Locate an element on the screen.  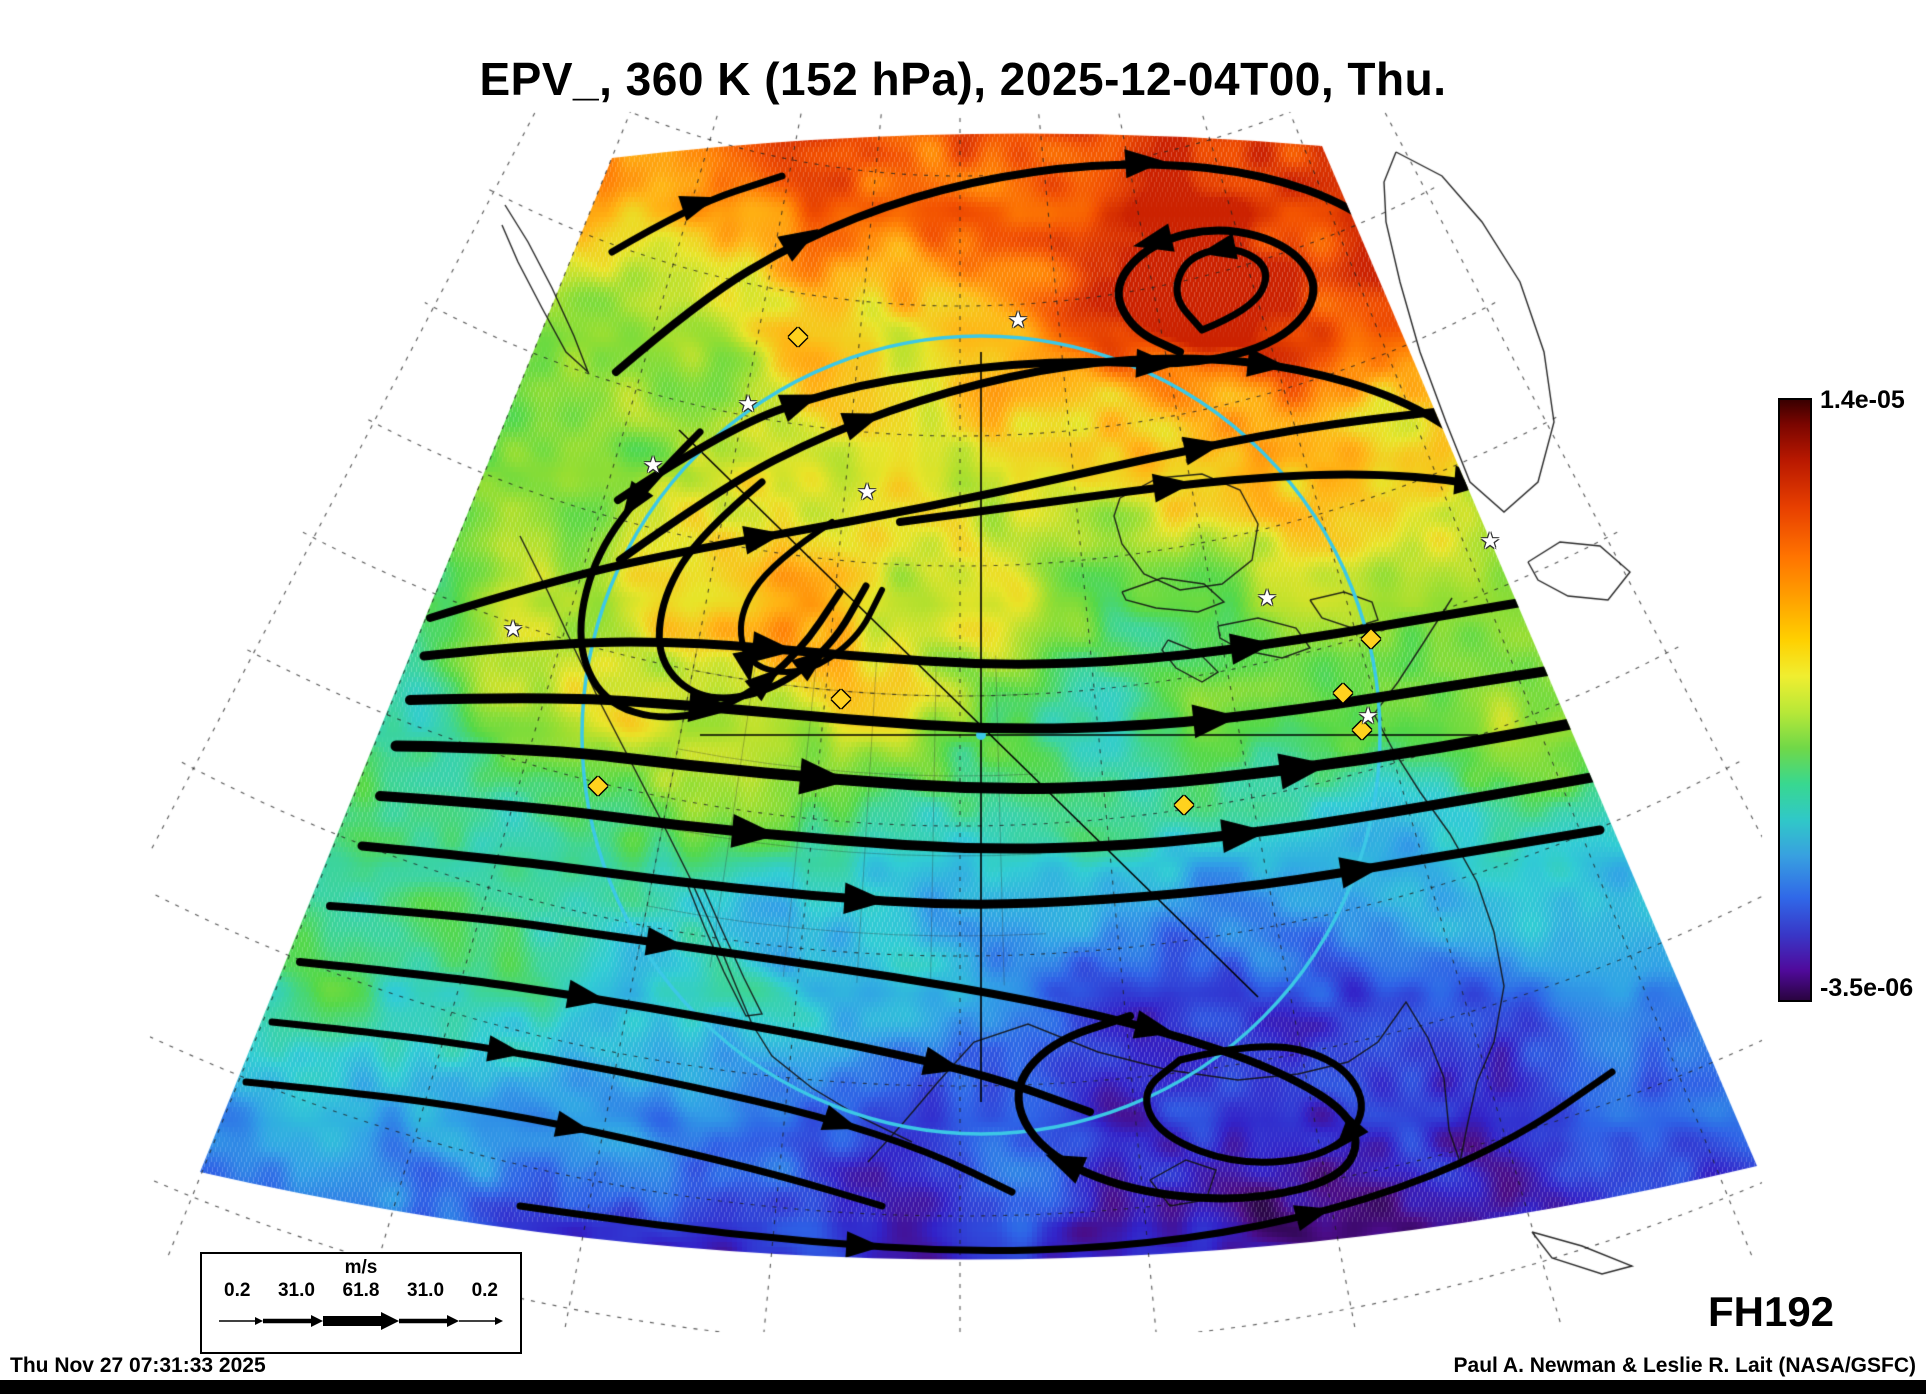
wind-scale-arrows-icon is located at coordinates (361, 1321).